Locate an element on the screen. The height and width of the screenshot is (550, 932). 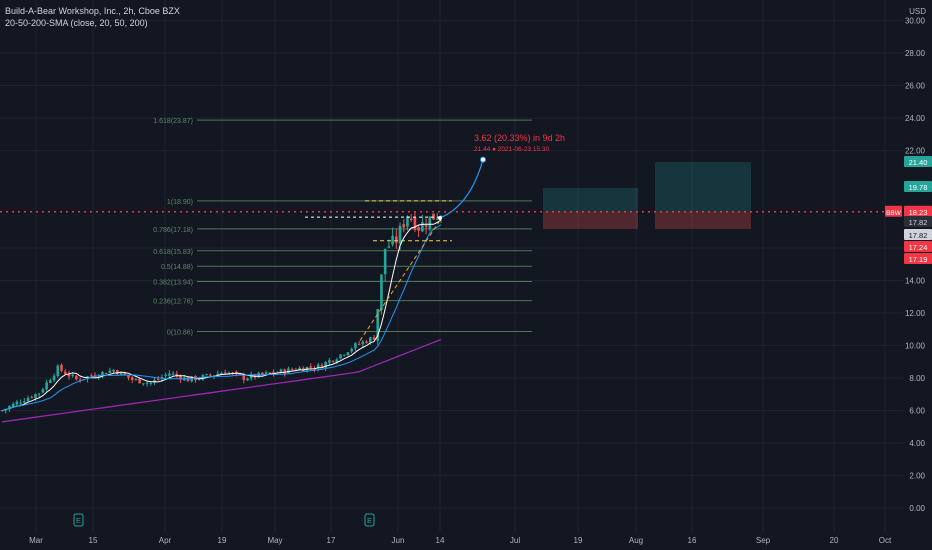
price-tick-label: 6.00 is located at coordinates (917, 411).